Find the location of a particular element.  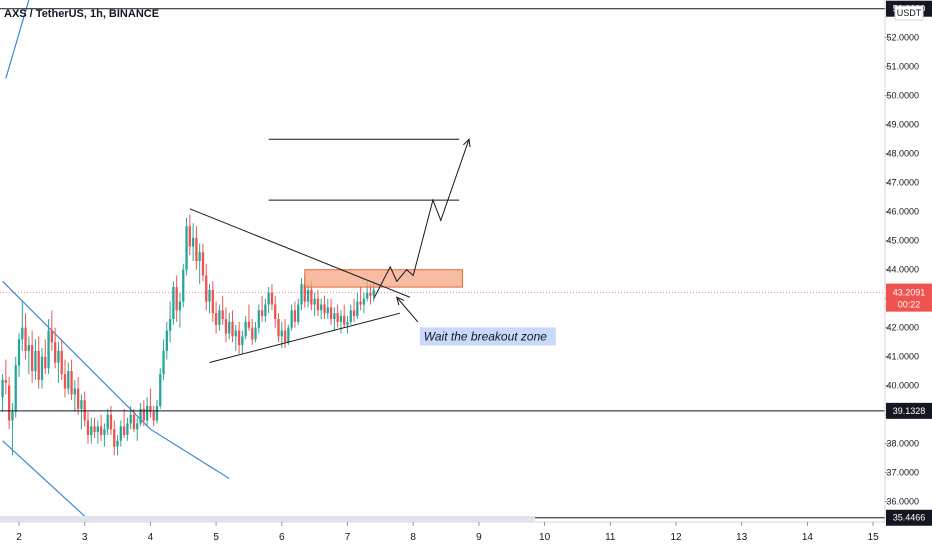

price-tick-label: 47.0000 is located at coordinates (902, 183).